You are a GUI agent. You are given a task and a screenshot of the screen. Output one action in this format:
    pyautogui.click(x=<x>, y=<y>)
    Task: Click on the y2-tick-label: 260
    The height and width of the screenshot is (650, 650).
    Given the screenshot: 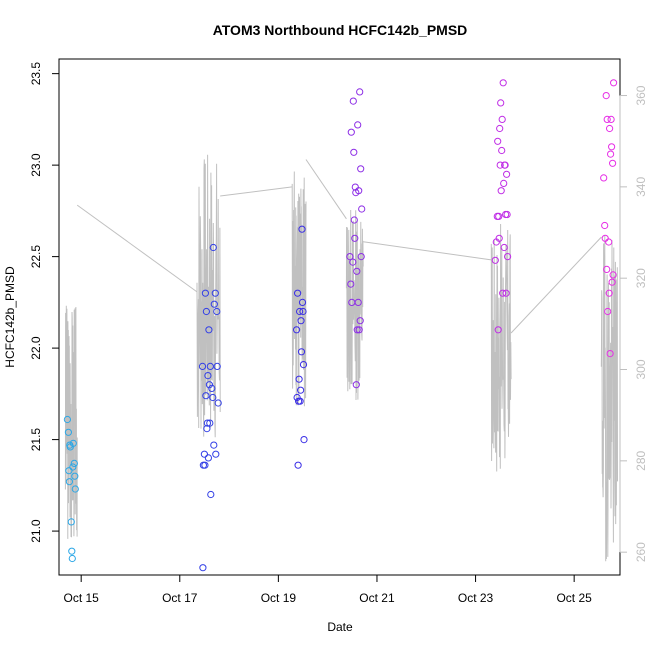 What is the action you would take?
    pyautogui.click(x=641, y=552)
    